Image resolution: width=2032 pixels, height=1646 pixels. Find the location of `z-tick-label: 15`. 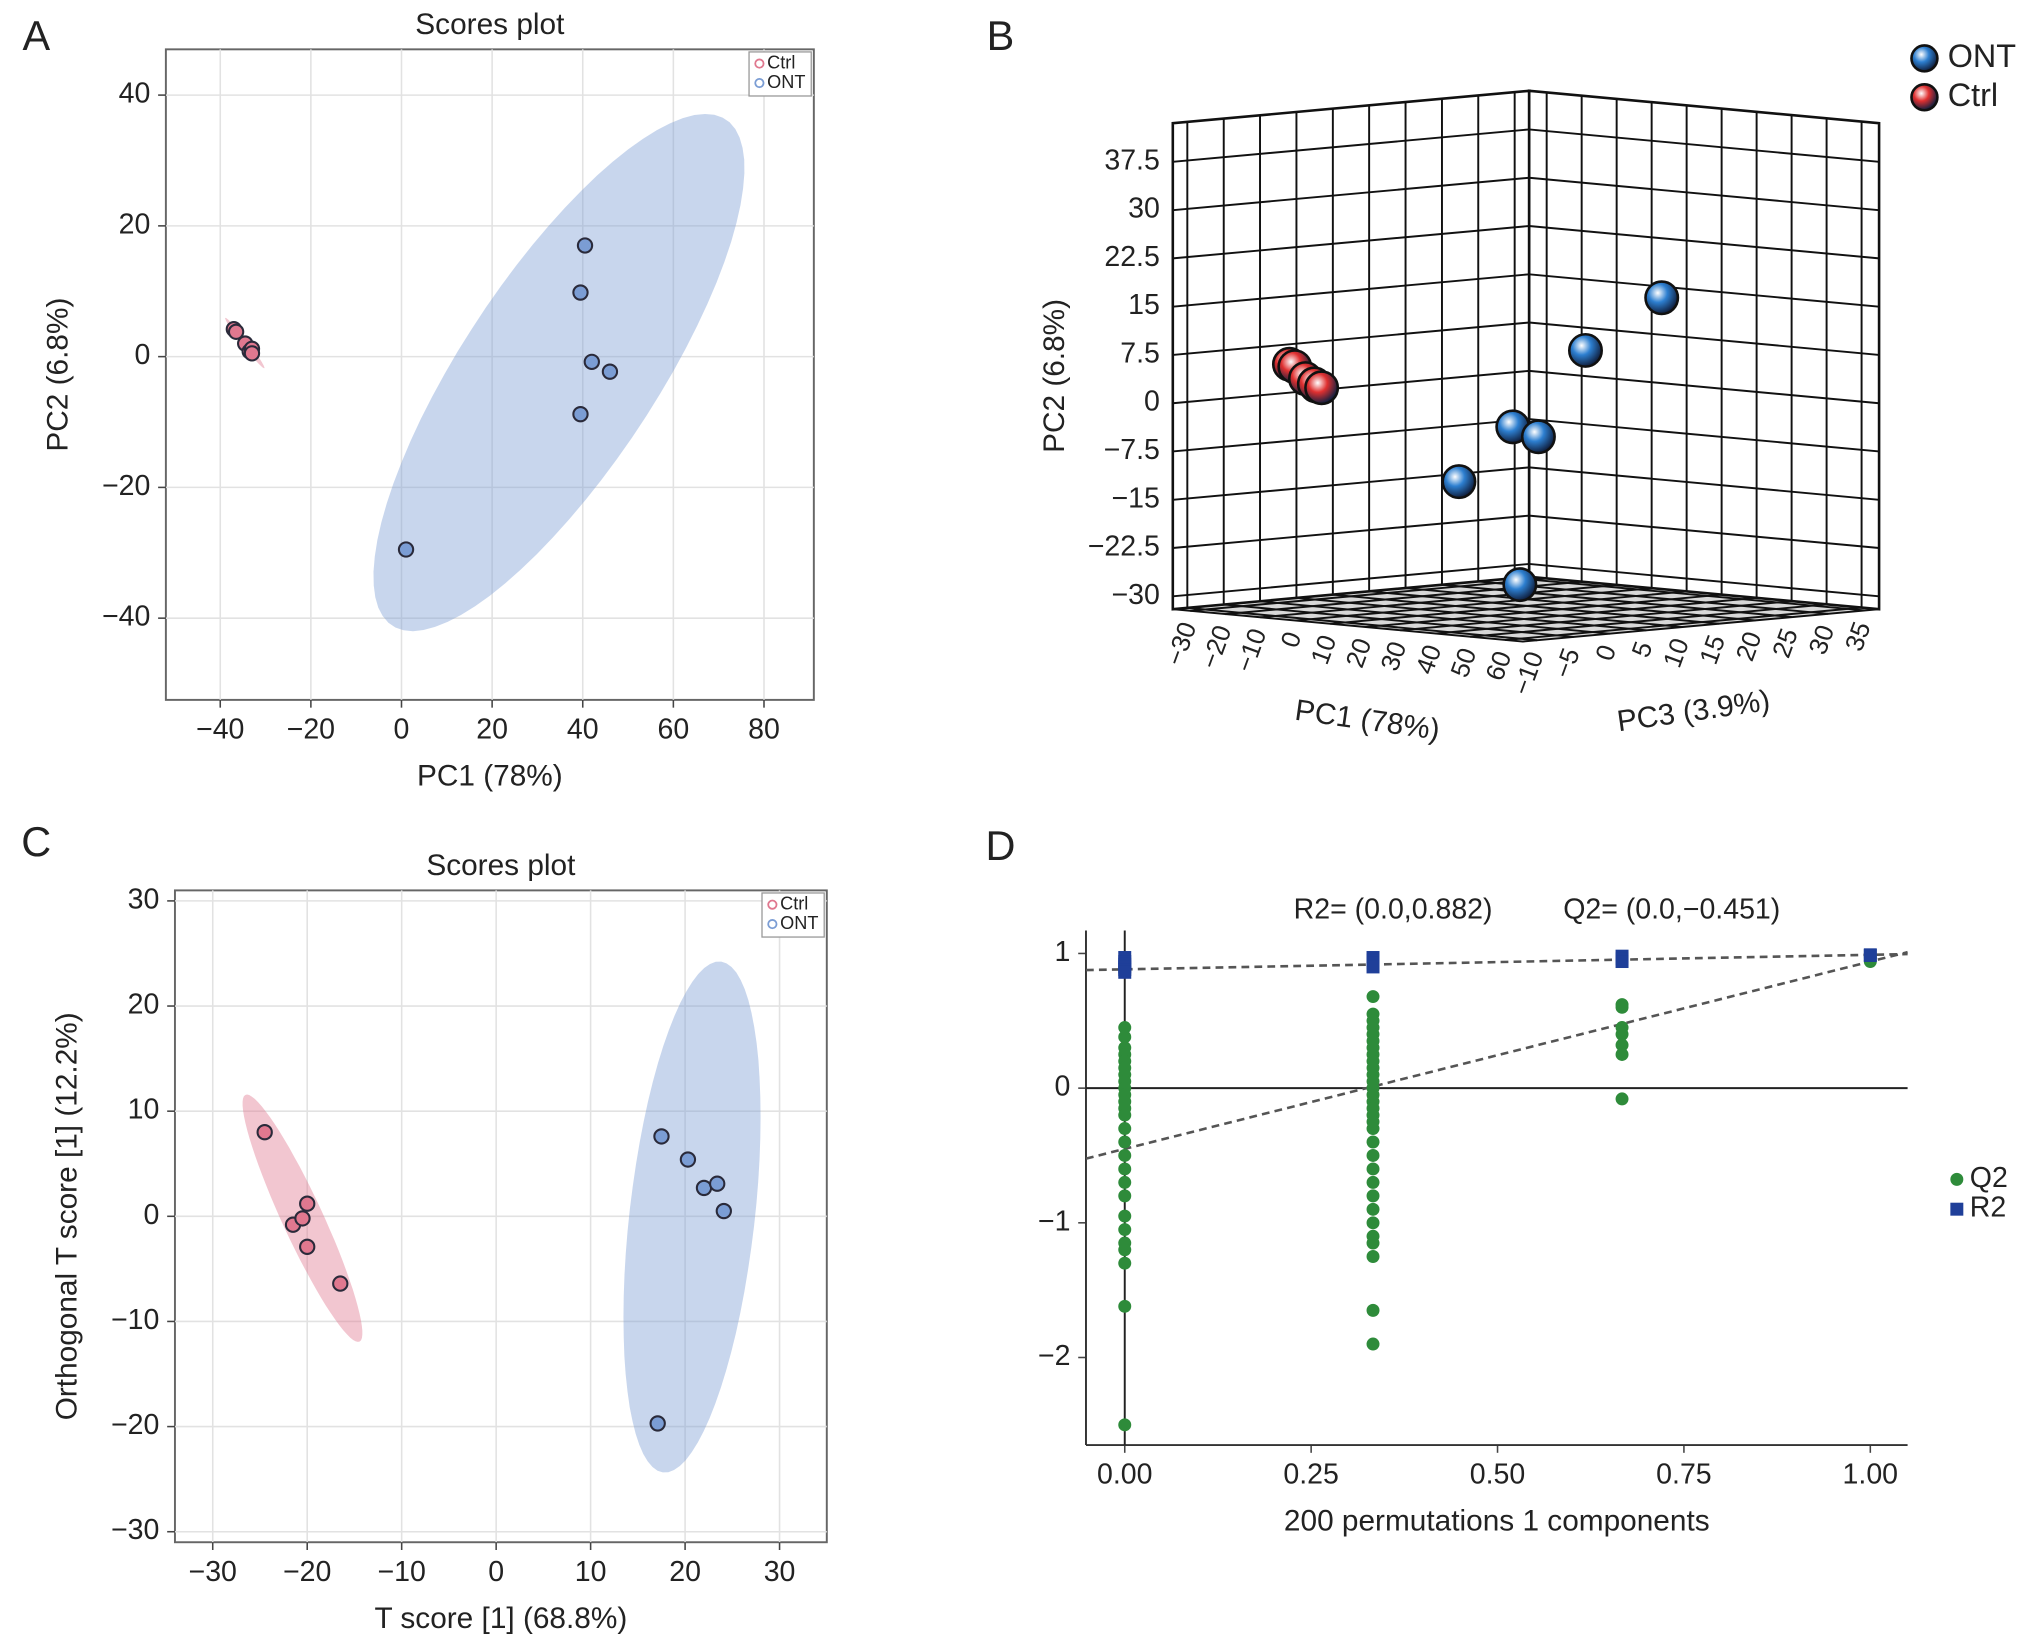

z-tick-label: 15 is located at coordinates (1713, 649).